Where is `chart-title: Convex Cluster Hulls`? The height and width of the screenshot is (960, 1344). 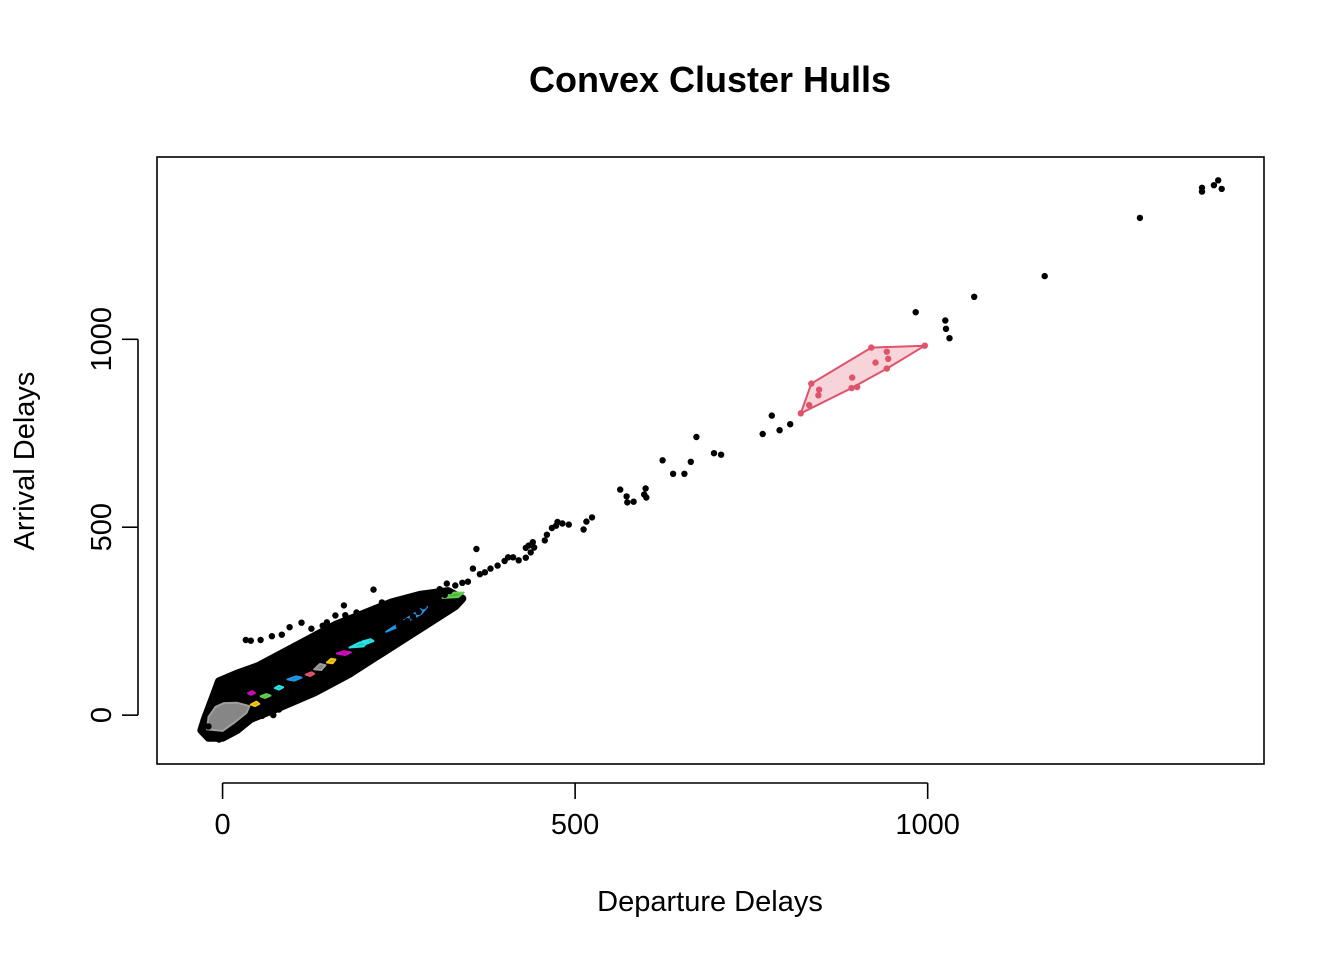
chart-title: Convex Cluster Hulls is located at coordinates (710, 79).